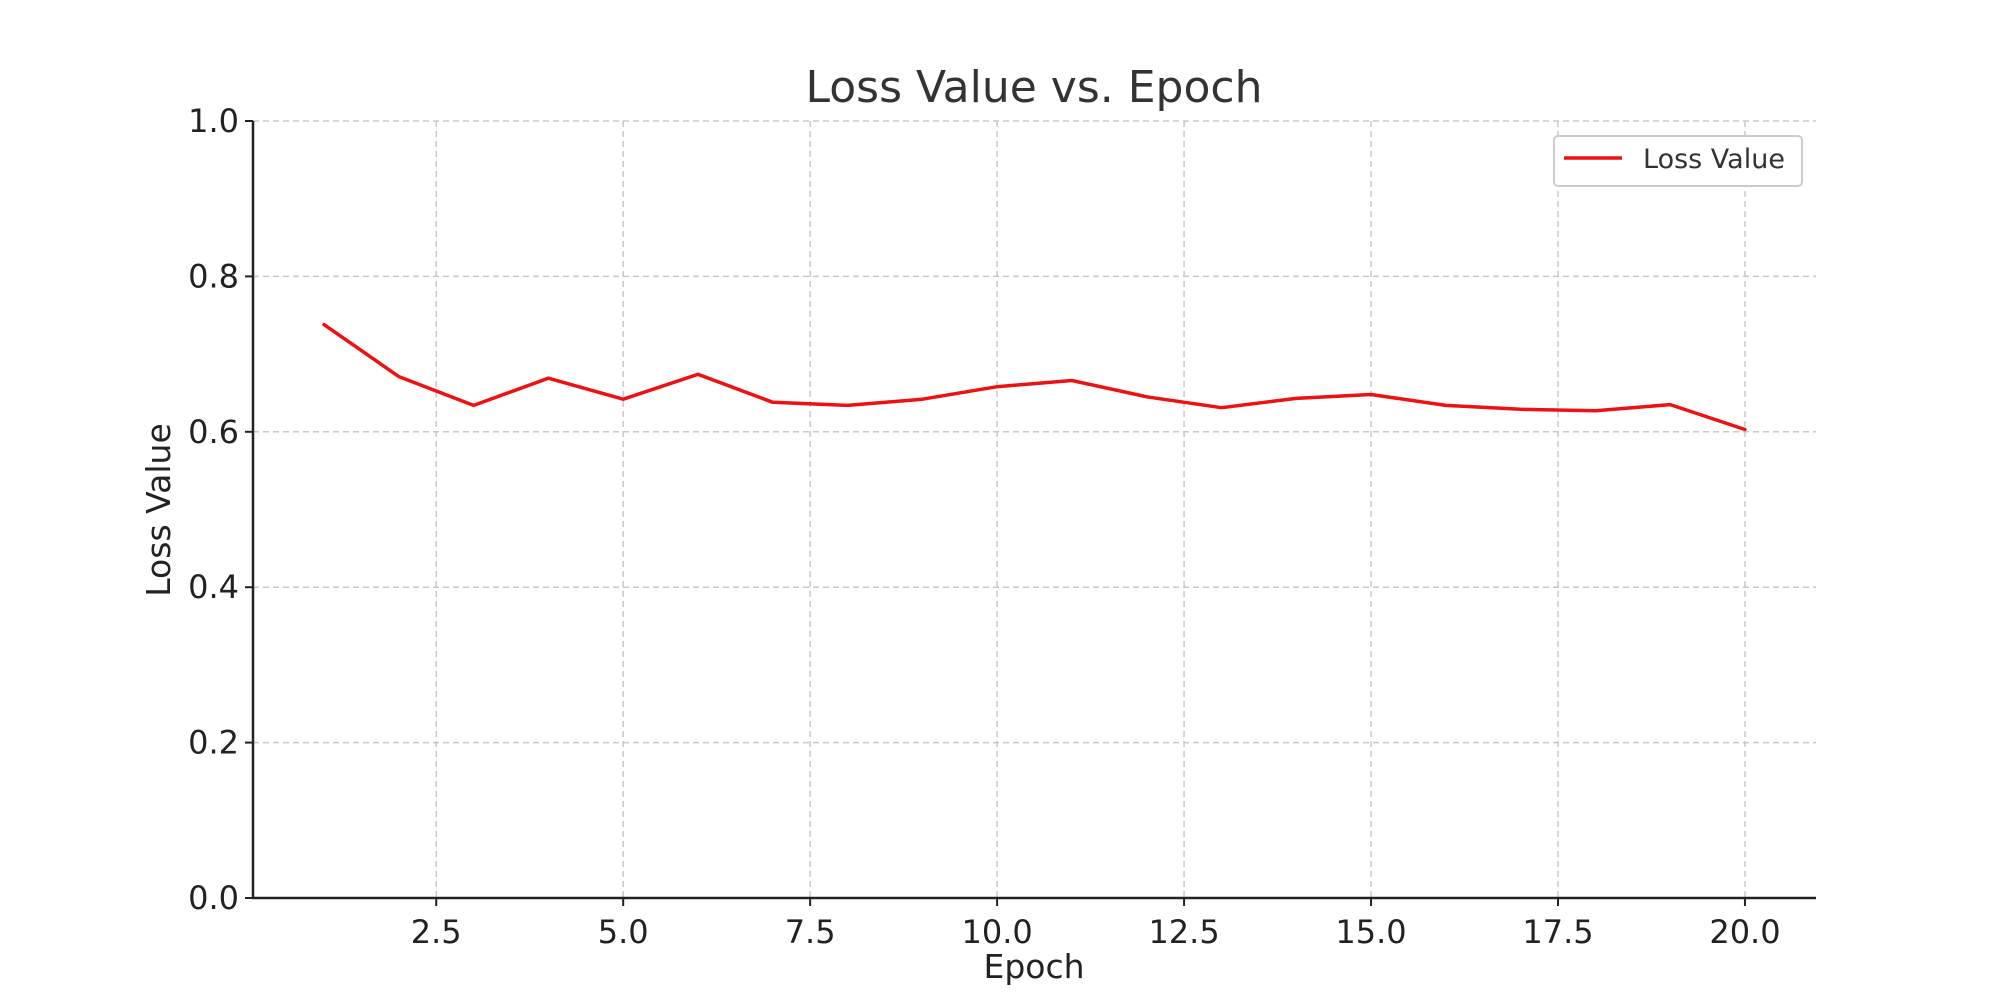 This screenshot has height=1000, width=2000. Describe the element at coordinates (213, 587) in the screenshot. I see `y-tick-label: 0.4` at that location.